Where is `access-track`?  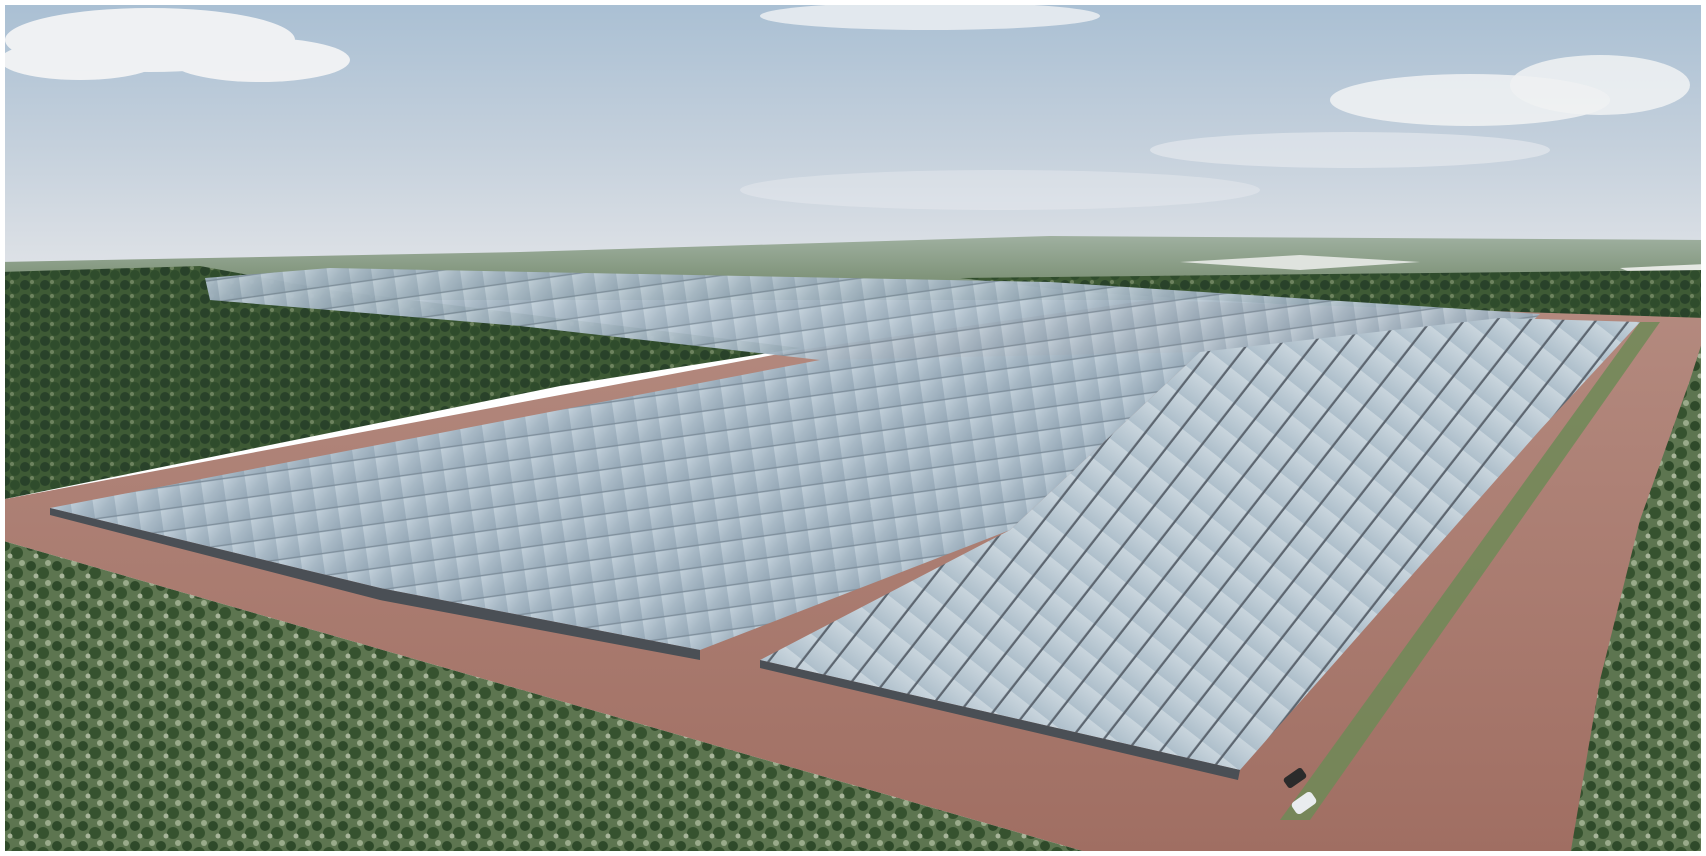 access-track is located at coordinates (1470, 571).